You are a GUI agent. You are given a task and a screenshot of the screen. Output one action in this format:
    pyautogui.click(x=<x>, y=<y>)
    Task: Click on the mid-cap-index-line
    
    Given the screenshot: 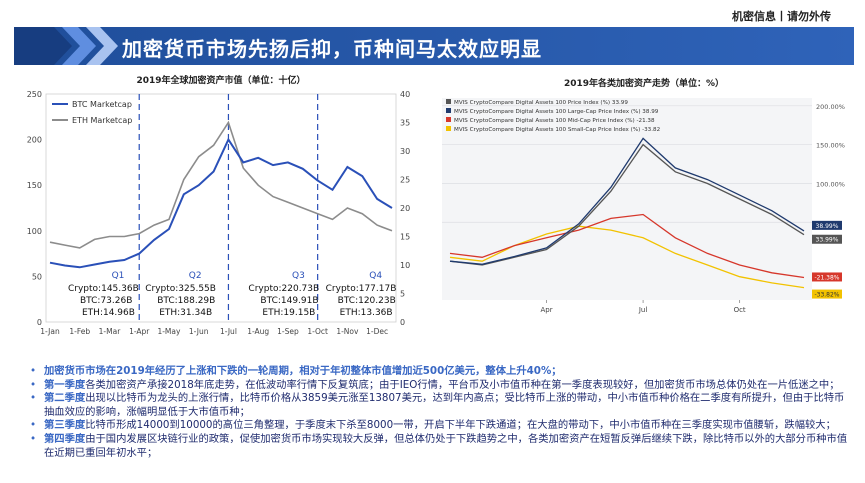 What is the action you would take?
    pyautogui.click(x=627, y=246)
    